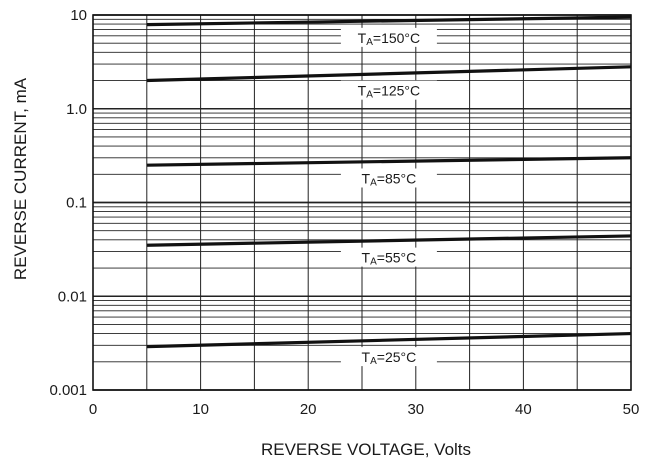 The width and height of the screenshot is (650, 469). I want to click on x-tick-label: 20, so click(308, 409).